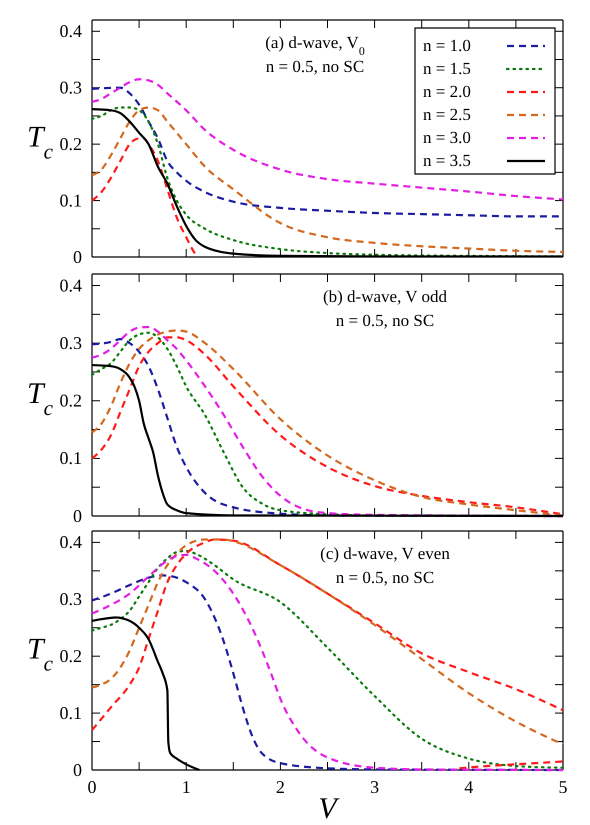  What do you see at coordinates (280, 786) in the screenshot?
I see `x-tick-label: 2` at bounding box center [280, 786].